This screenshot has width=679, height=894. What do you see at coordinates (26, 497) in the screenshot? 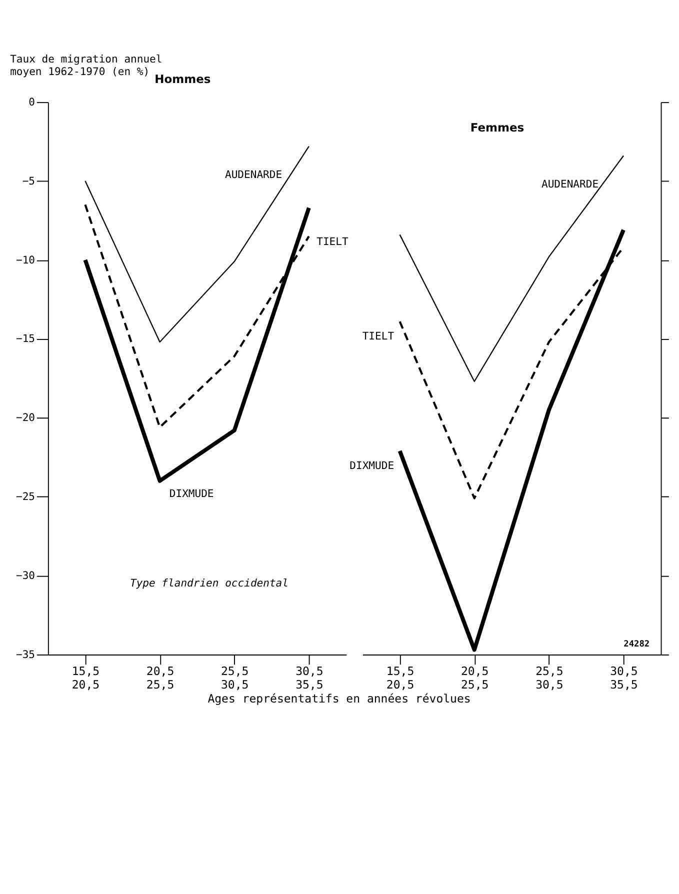
I see `y-tick-label: −25` at bounding box center [26, 497].